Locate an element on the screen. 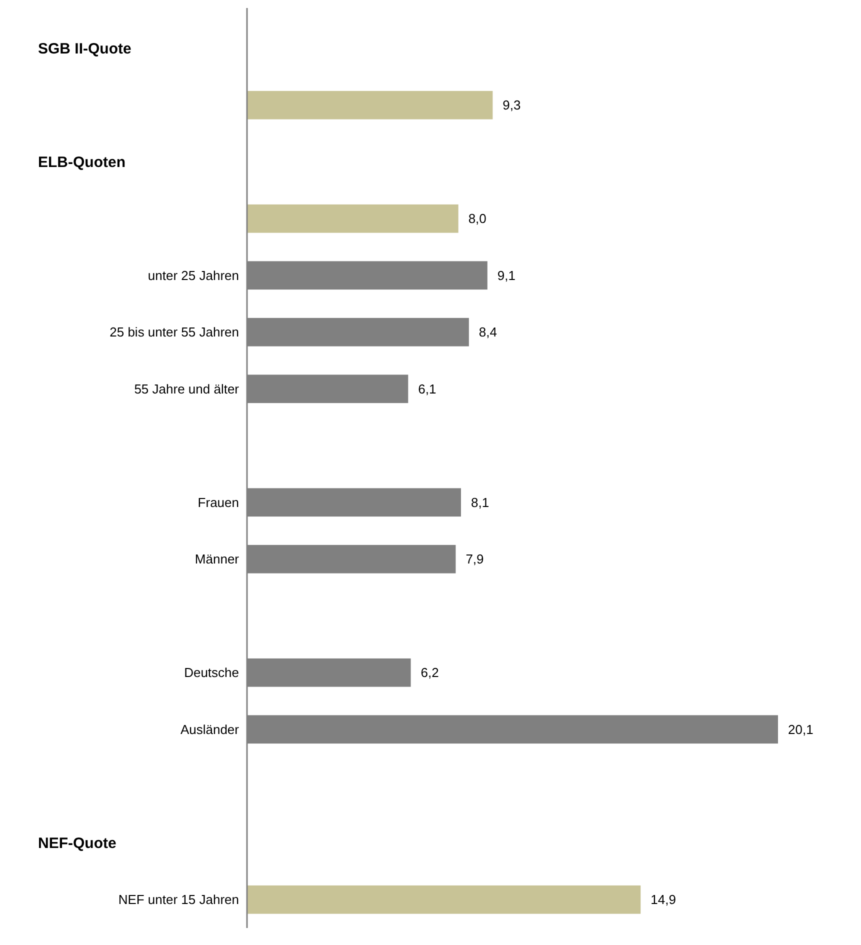 This screenshot has width=861, height=945. data-label: 8,1 is located at coordinates (480, 502).